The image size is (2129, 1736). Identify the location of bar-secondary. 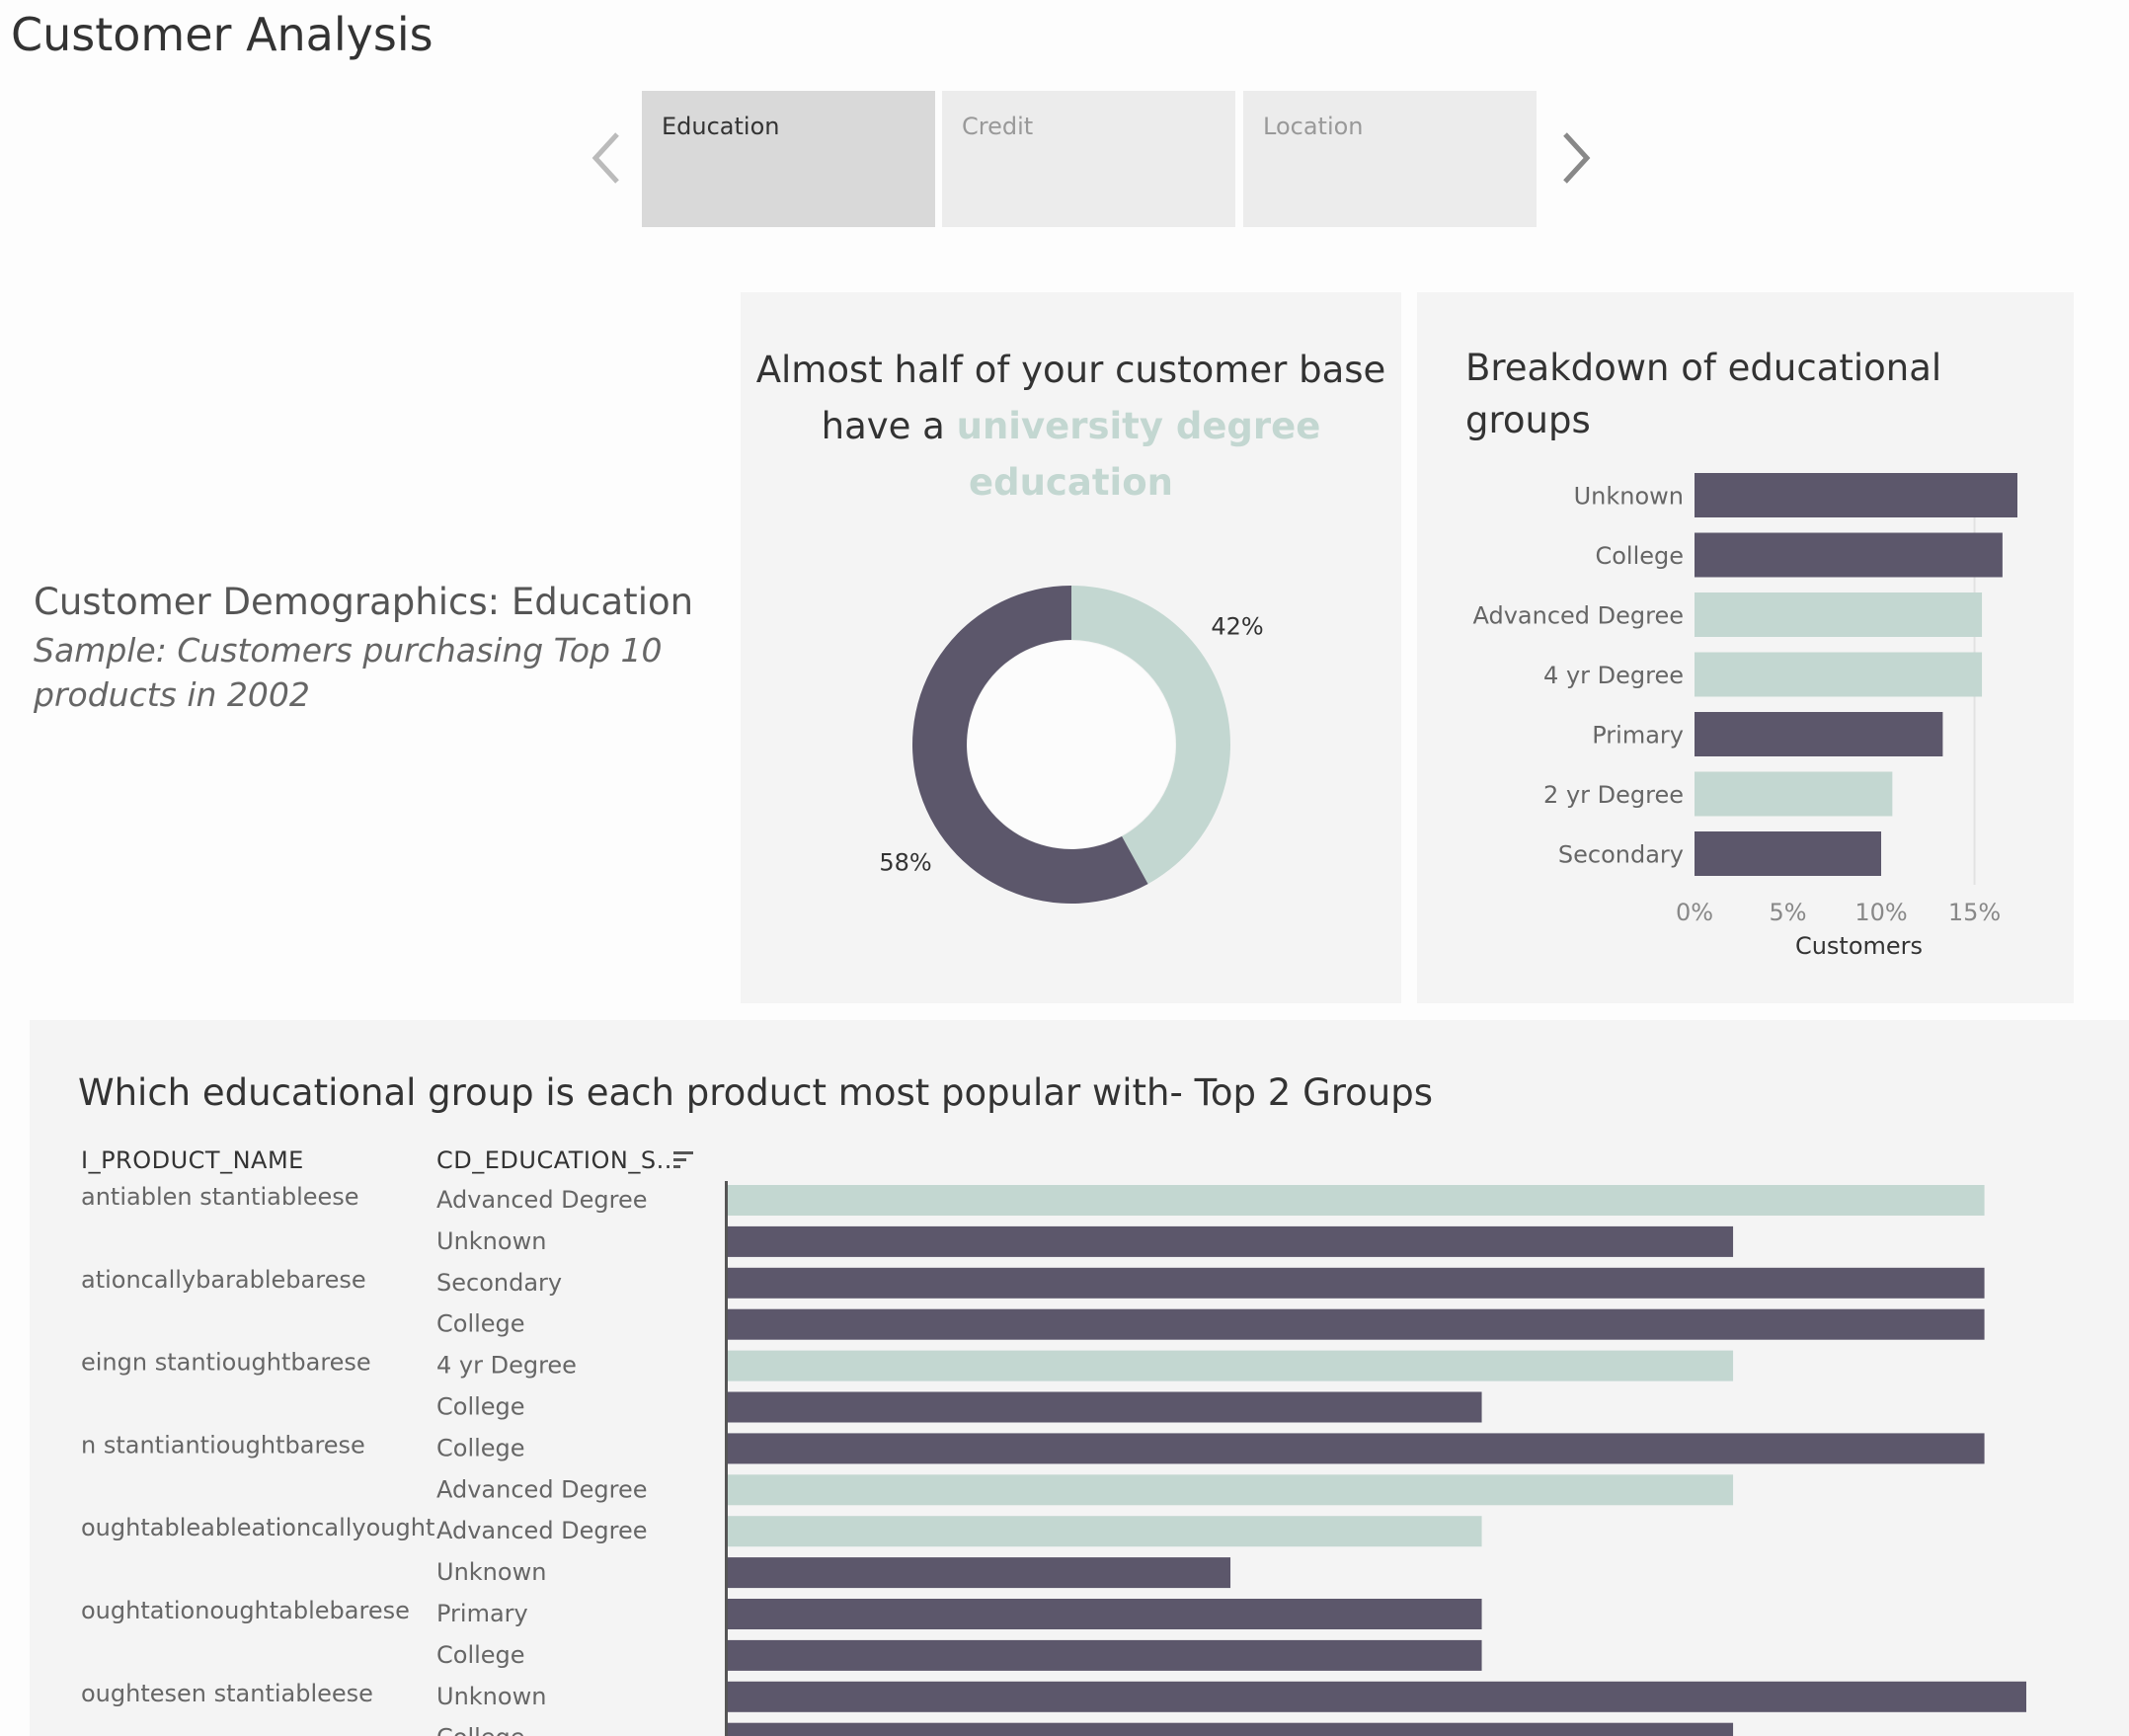
(1788, 853).